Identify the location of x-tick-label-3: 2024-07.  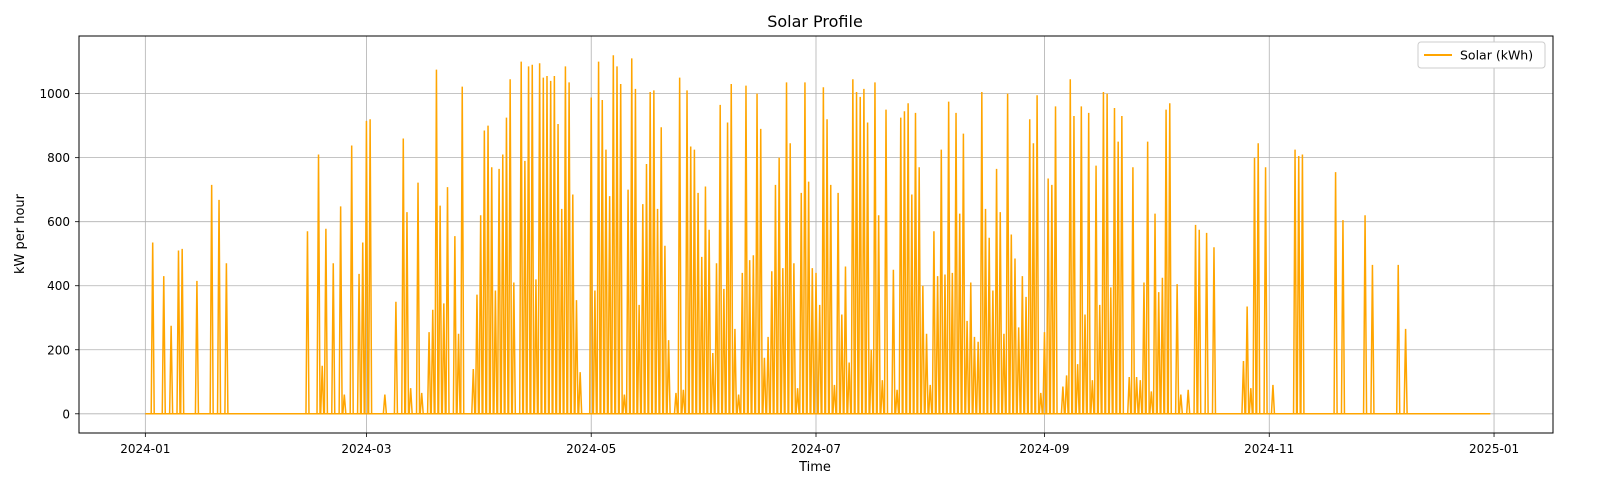
(816, 449).